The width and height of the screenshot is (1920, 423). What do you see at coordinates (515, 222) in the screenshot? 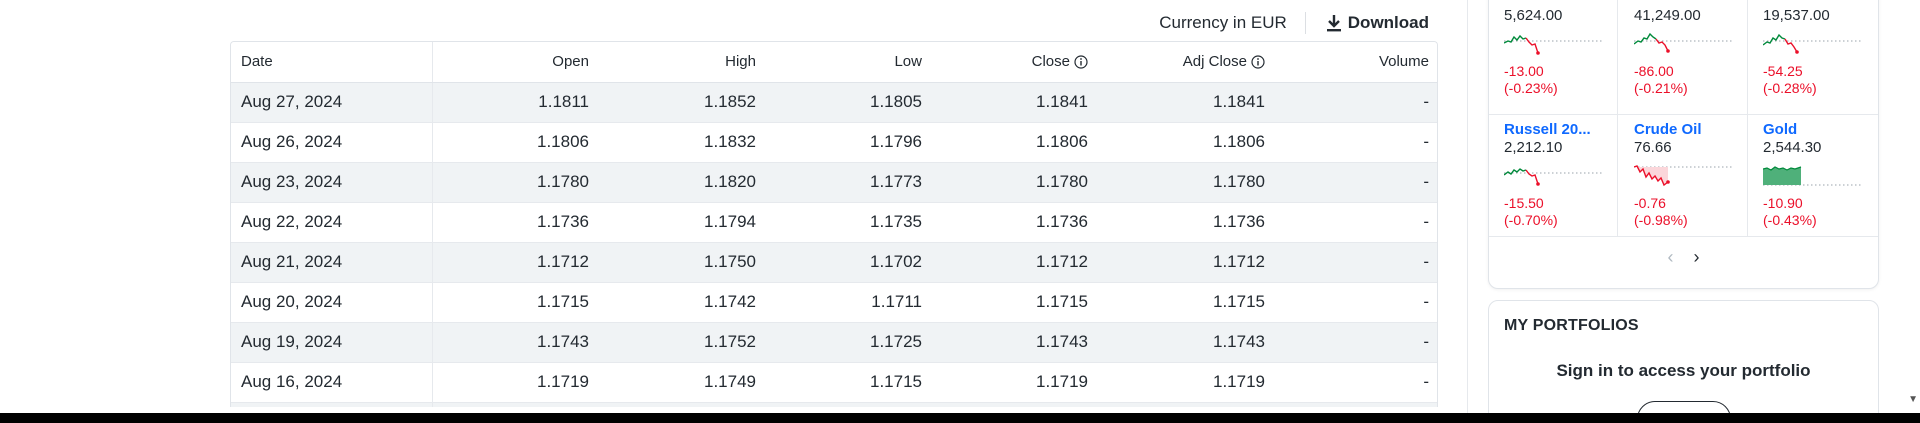
I see `cell-open: 1.1736` at bounding box center [515, 222].